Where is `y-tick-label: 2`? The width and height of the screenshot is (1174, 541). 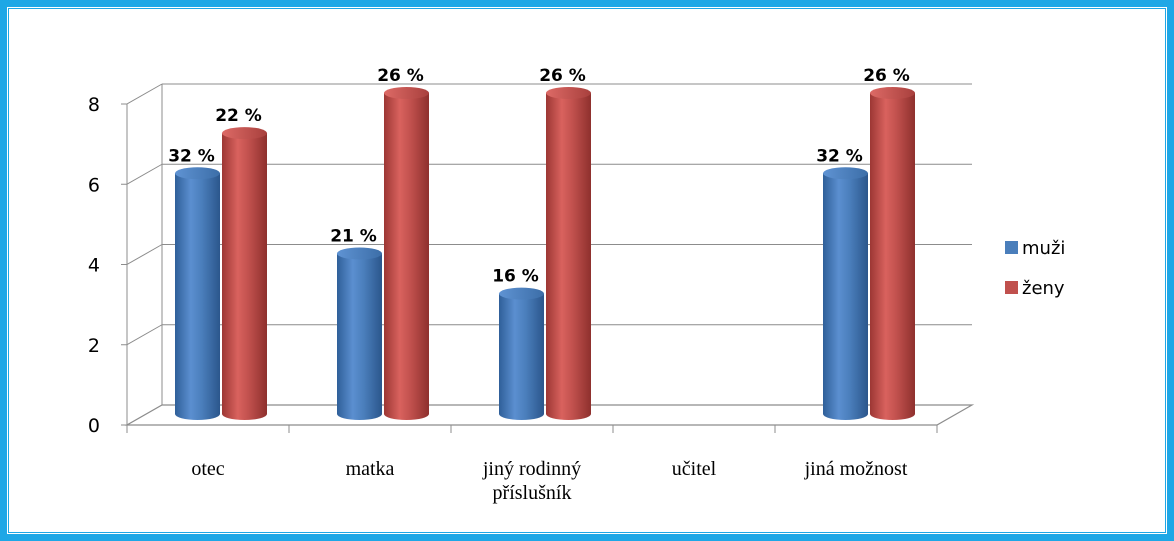 y-tick-label: 2 is located at coordinates (94, 346).